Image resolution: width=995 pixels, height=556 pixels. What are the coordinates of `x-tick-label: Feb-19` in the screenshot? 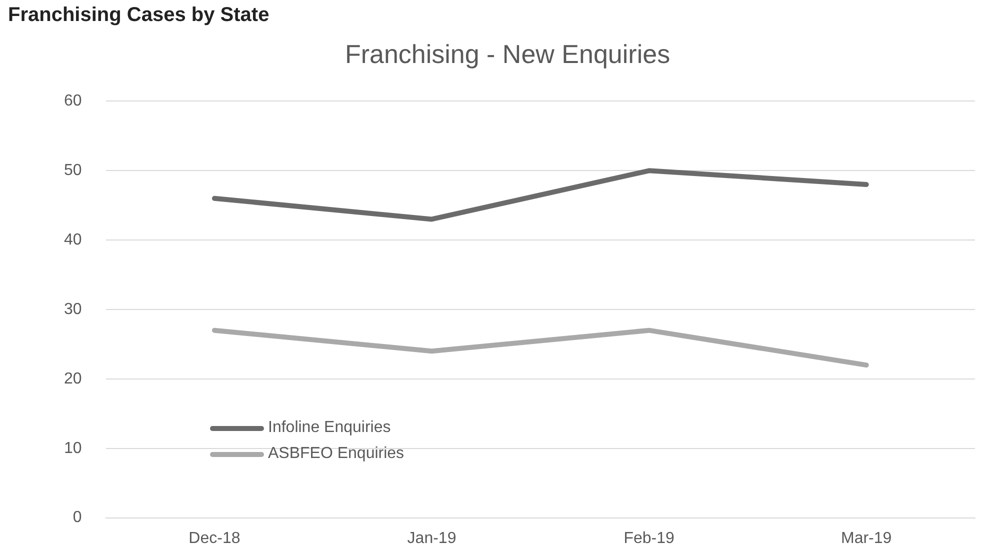 It's located at (649, 538).